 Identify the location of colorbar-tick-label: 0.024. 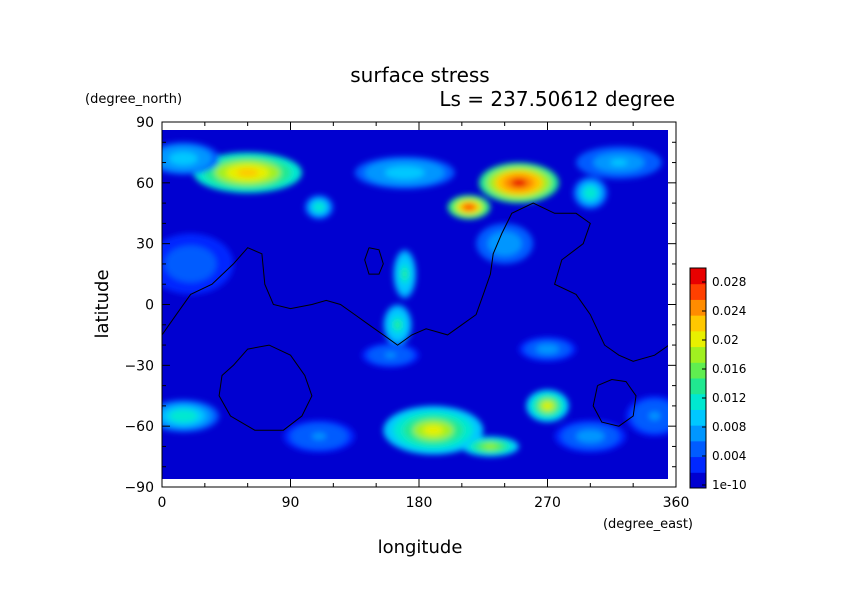
(729, 311).